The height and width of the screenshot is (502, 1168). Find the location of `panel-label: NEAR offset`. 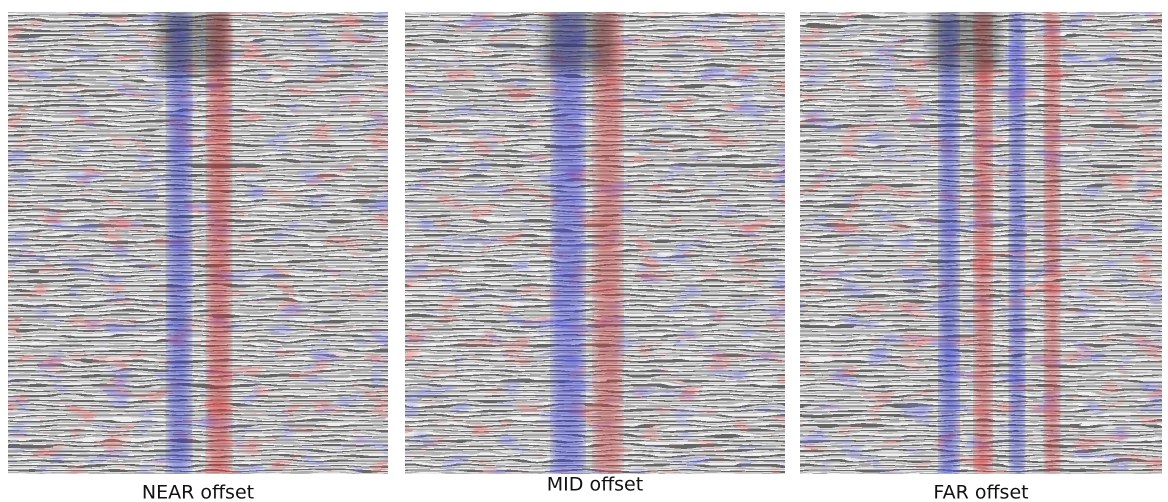

panel-label: NEAR offset is located at coordinates (198, 492).